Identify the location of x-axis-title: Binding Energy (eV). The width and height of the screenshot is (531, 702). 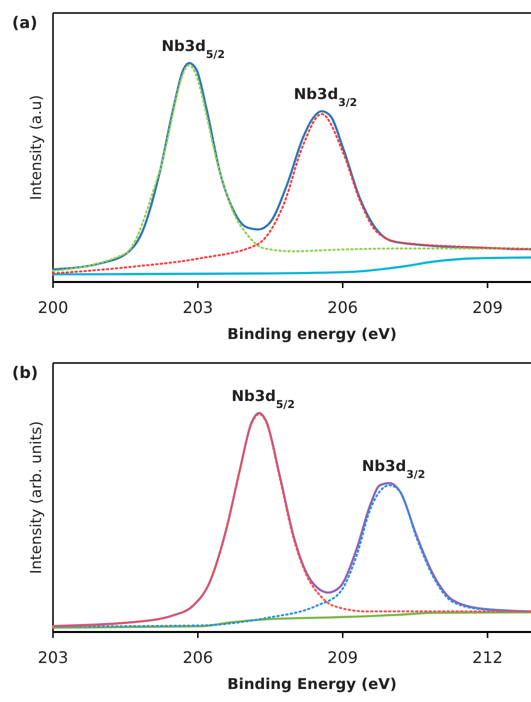
(312, 684).